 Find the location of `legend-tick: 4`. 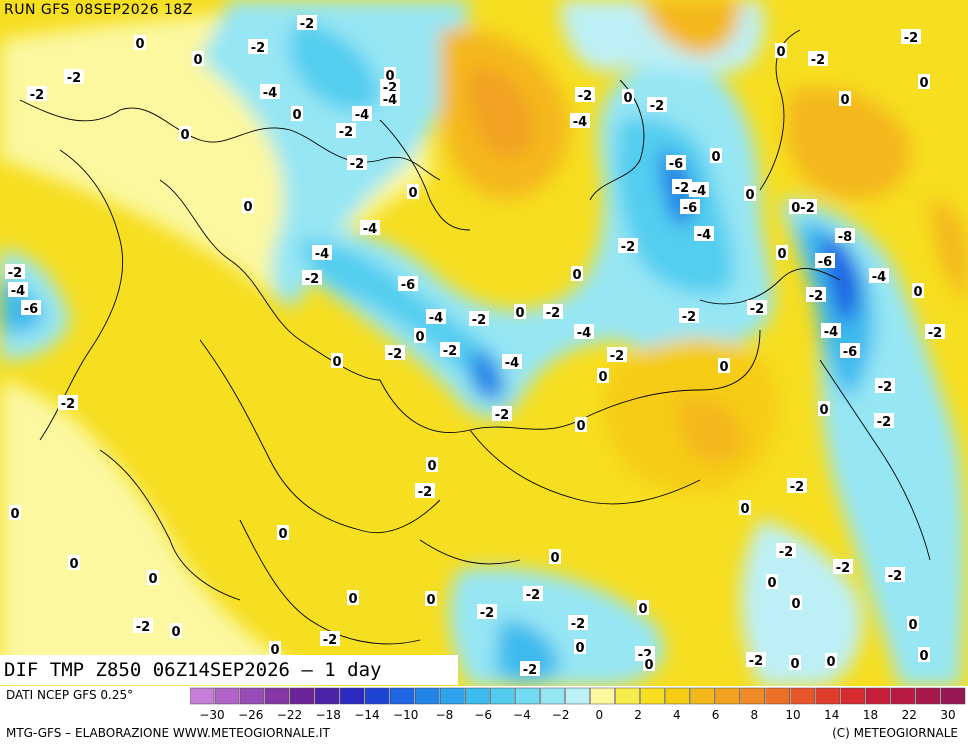

legend-tick: 4 is located at coordinates (677, 715).